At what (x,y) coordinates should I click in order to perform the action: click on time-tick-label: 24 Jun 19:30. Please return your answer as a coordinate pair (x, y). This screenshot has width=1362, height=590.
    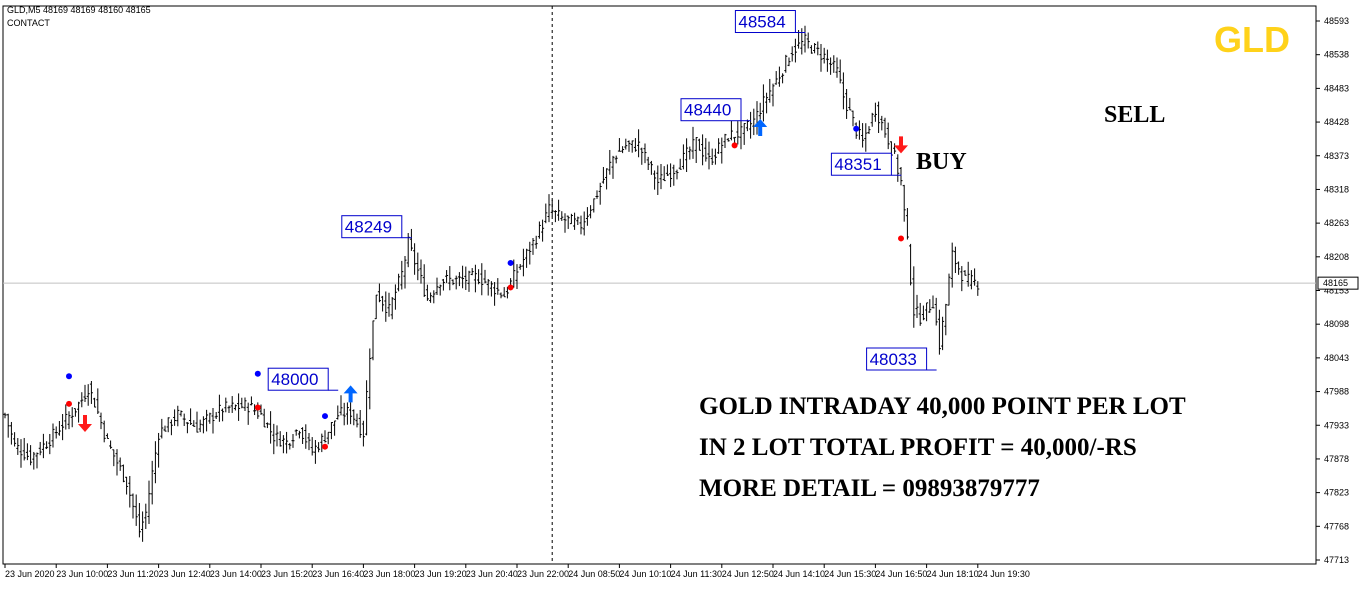
    Looking at the image, I should click on (1004, 574).